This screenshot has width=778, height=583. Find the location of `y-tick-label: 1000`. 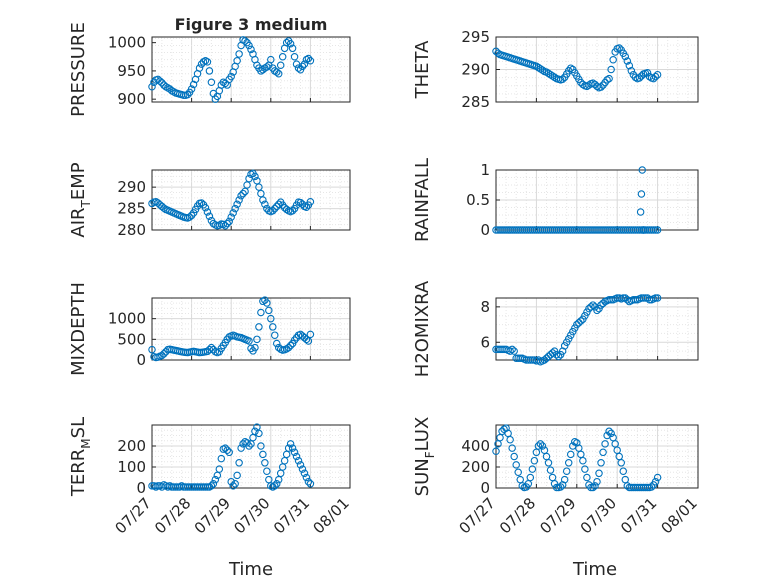

y-tick-label: 1000 is located at coordinates (127, 319).